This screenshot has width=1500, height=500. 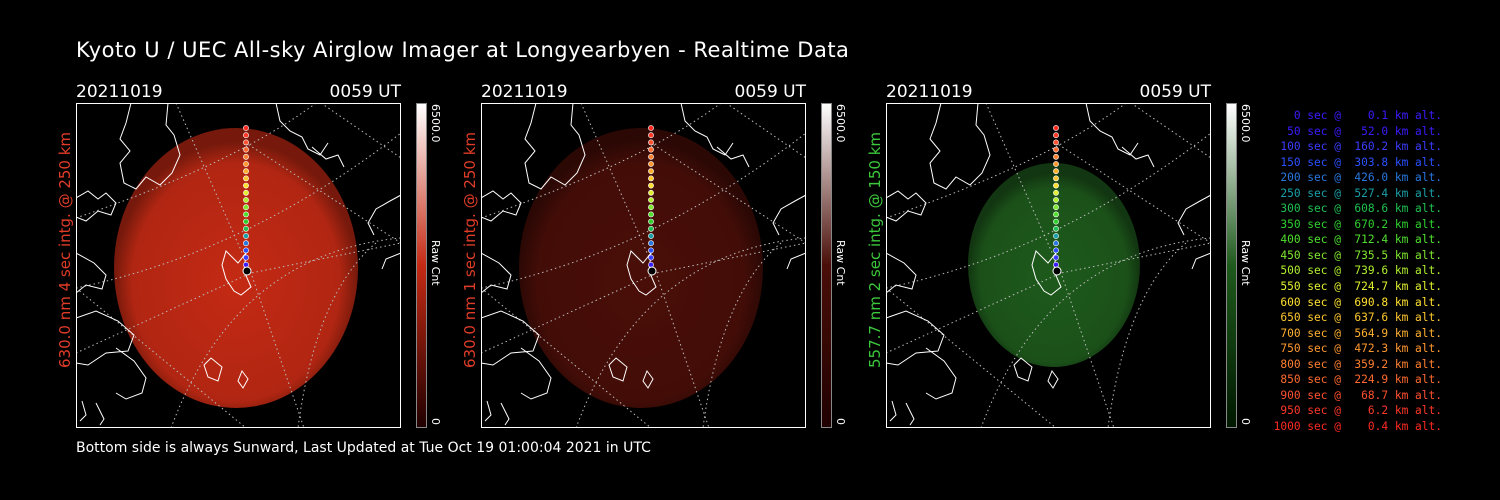 I want to click on panel-wavelength-label: 630.0 nm 4 sec intg. @ 250 km, so click(x=65, y=249).